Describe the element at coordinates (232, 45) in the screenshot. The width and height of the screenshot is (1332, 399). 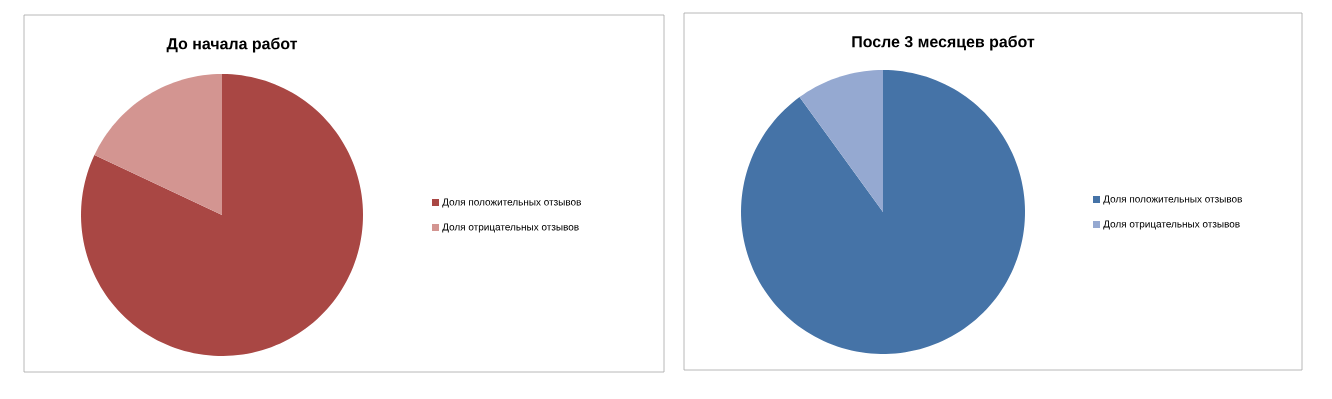
I see `chart-title: До начала работ` at that location.